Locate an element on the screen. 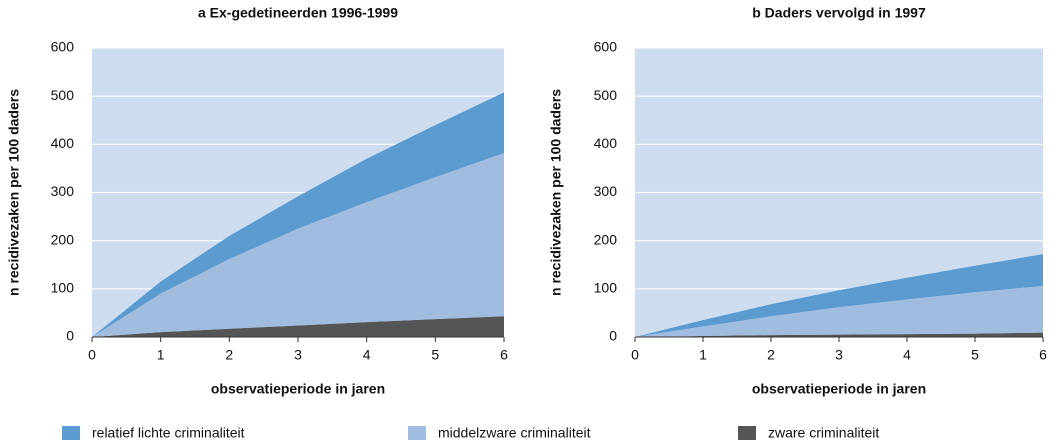  legend-item: relatief lichte criminaliteit is located at coordinates (153, 433).